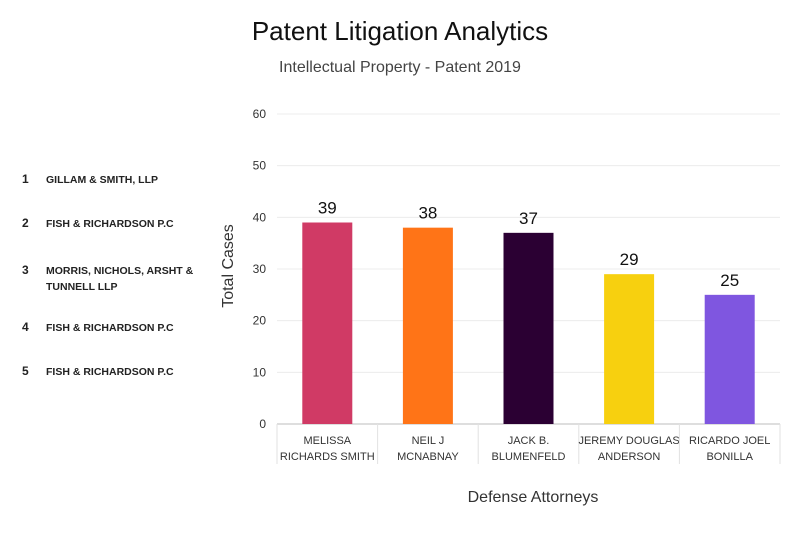  I want to click on x-category-label-line: RICARDO JOEL, so click(729, 441).